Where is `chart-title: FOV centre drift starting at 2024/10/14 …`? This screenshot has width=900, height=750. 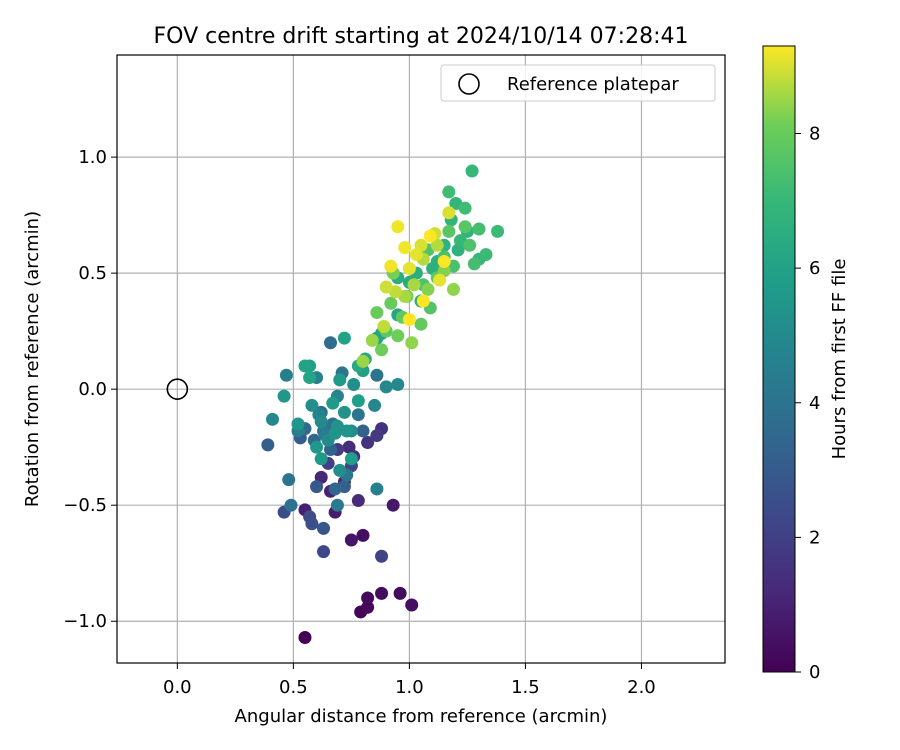
chart-title: FOV centre drift starting at 2024/10/14 … is located at coordinates (421, 36).